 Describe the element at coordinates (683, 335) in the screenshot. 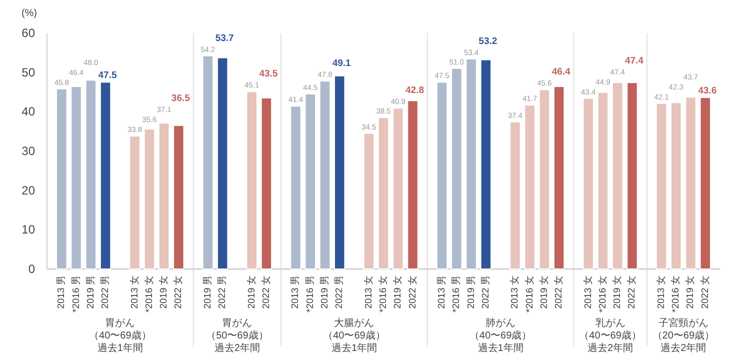

I see `x-axis-title: 子宮頸がん（20〜69歳）過去2年間` at that location.